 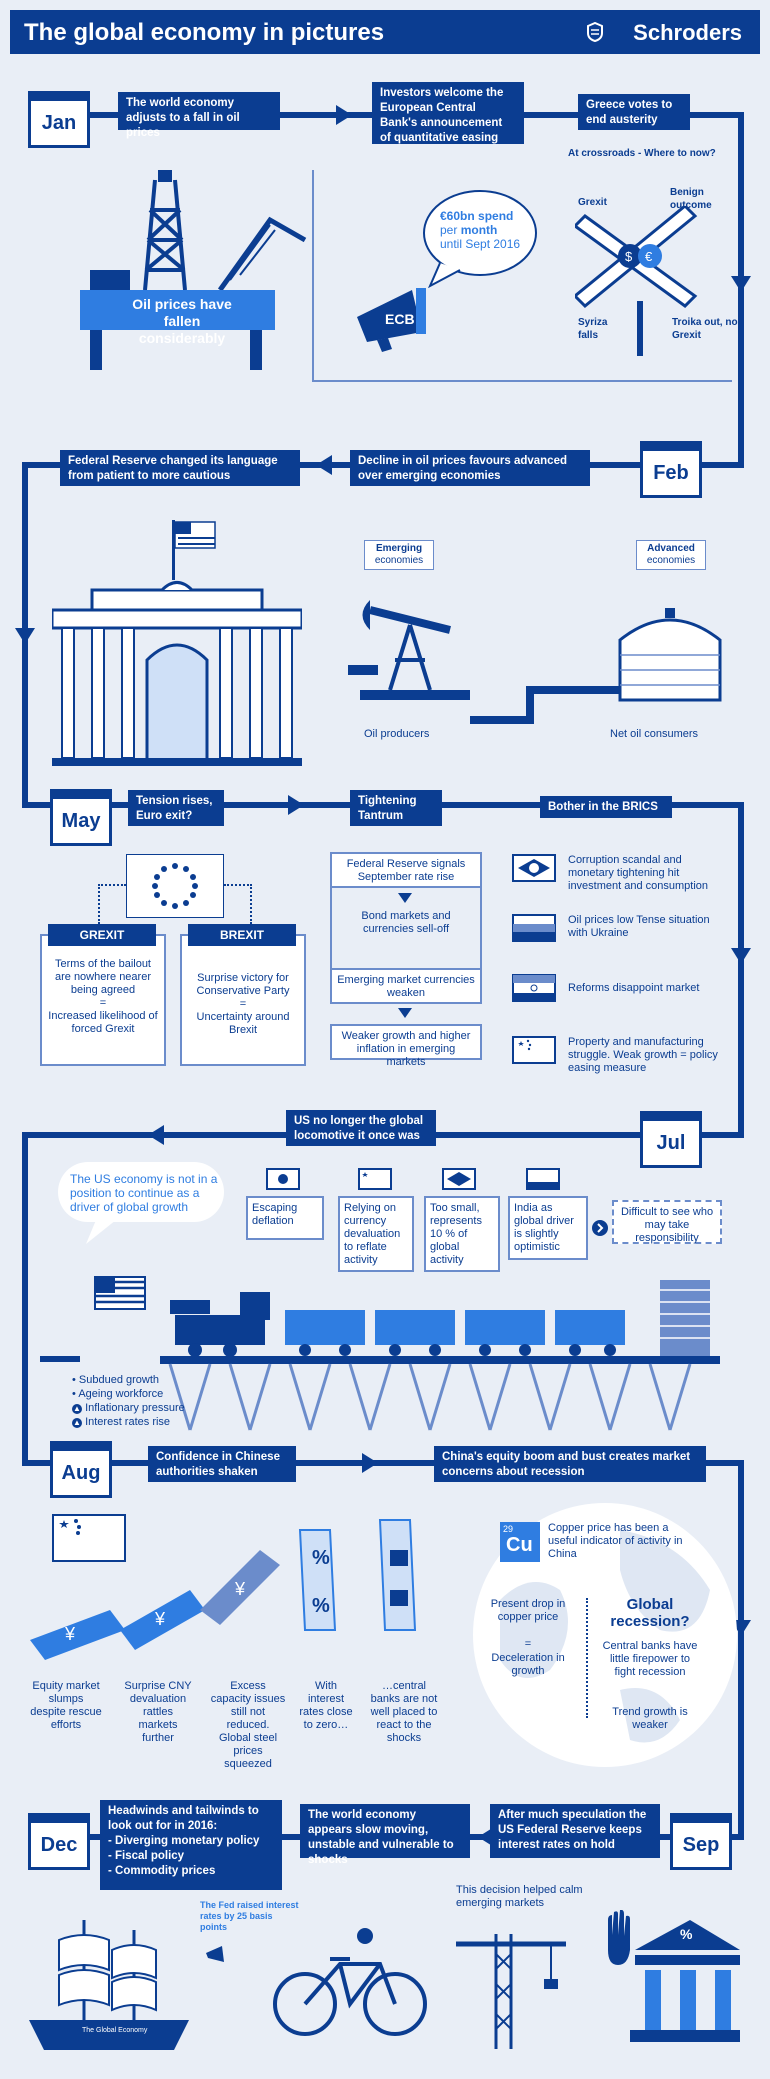 What do you see at coordinates (587, 1658) in the screenshot?
I see `dotted-divider` at bounding box center [587, 1658].